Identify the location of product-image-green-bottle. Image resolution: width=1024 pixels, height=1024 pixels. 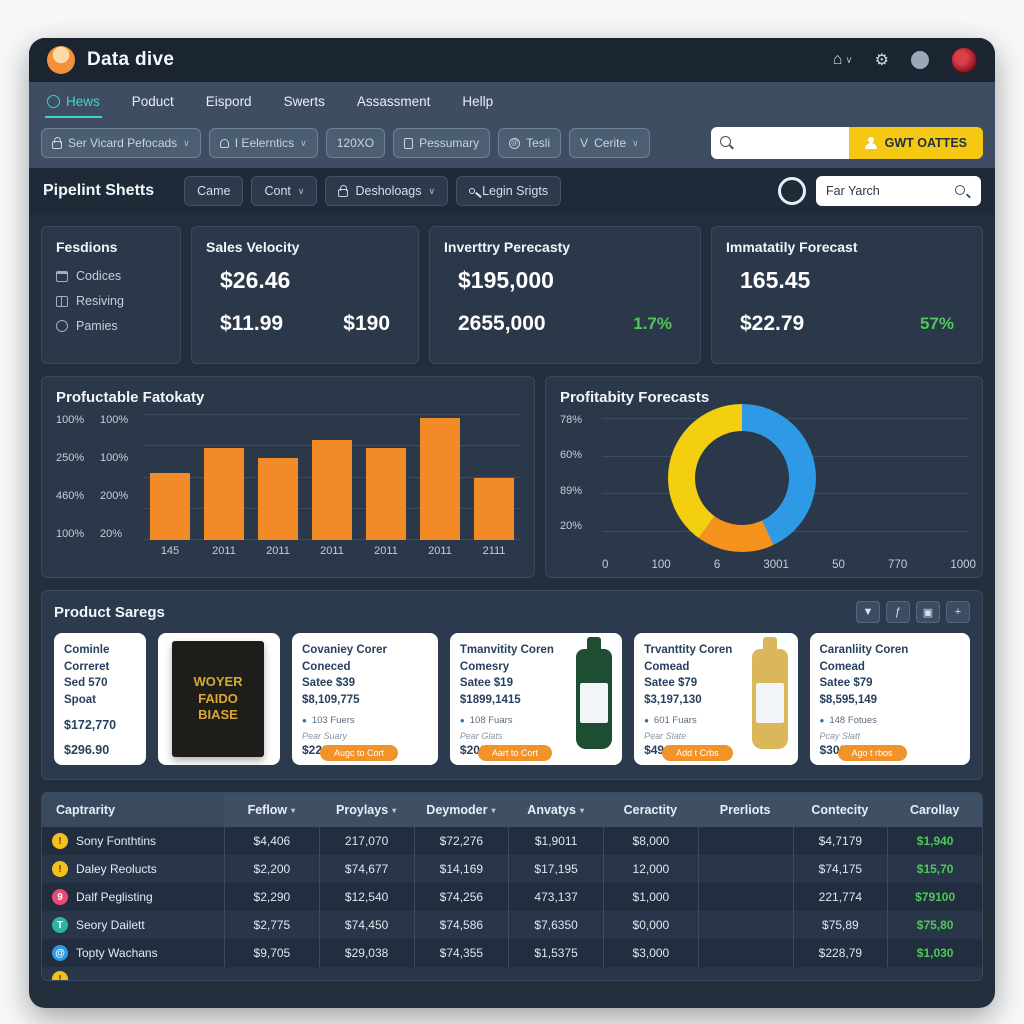
(594, 693).